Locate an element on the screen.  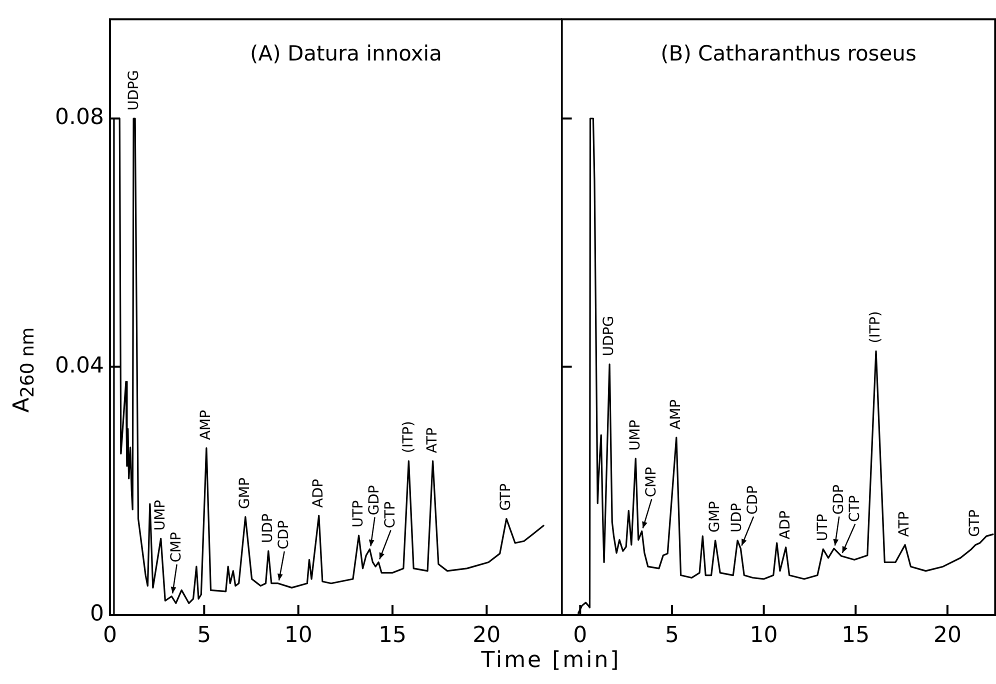
text: (B) Catharanthus roseus is located at coordinates (788, 54).